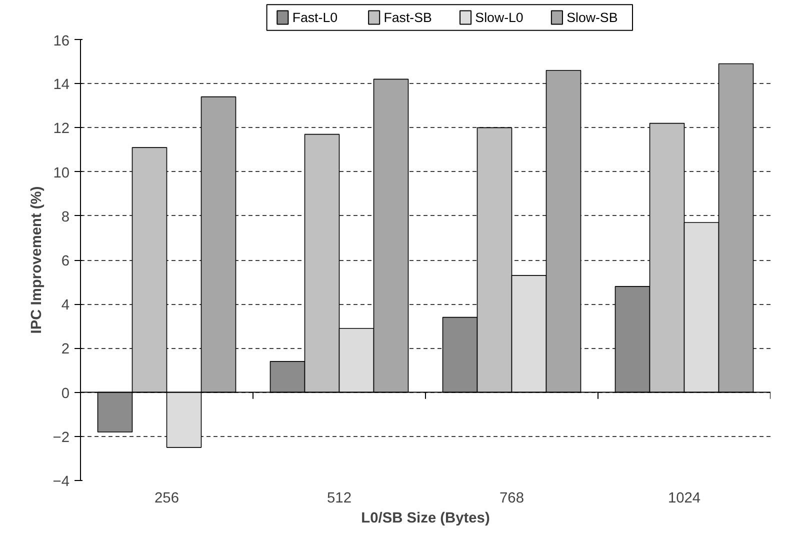  I want to click on y-tick-label: 4, so click(65, 306).